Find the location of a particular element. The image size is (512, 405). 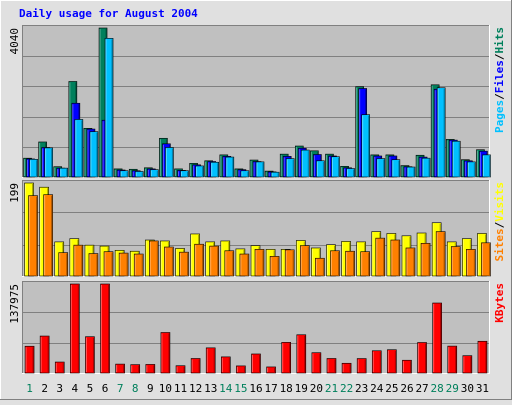

legend-item: KBytes is located at coordinates (499, 303).